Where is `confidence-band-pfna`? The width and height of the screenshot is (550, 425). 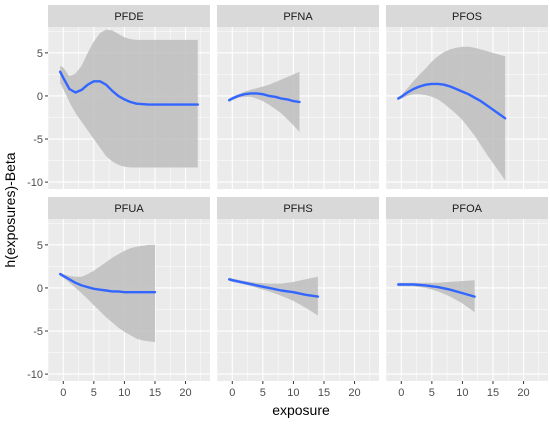 confidence-band-pfna is located at coordinates (264, 102).